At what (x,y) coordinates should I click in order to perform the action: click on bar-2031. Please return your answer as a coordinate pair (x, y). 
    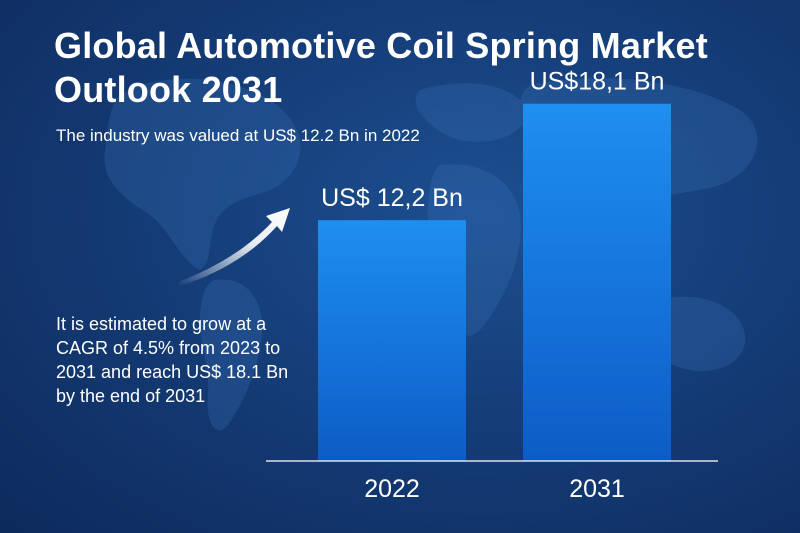
    Looking at the image, I should click on (597, 282).